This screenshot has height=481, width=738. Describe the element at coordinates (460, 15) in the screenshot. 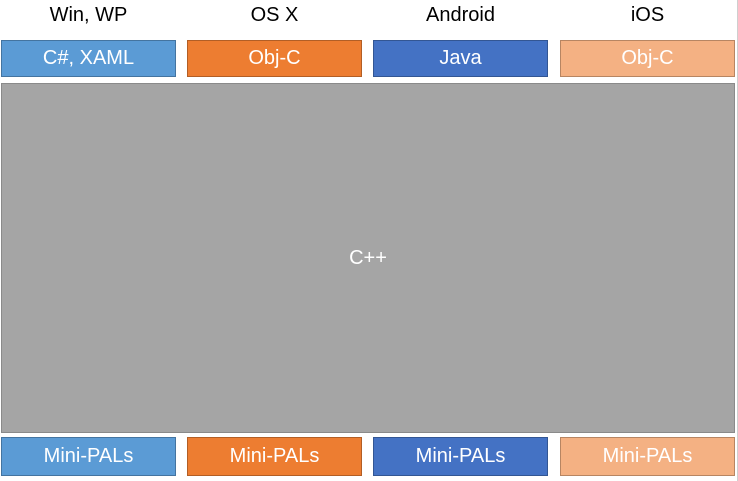

I see `platform-label-android: Android` at that location.